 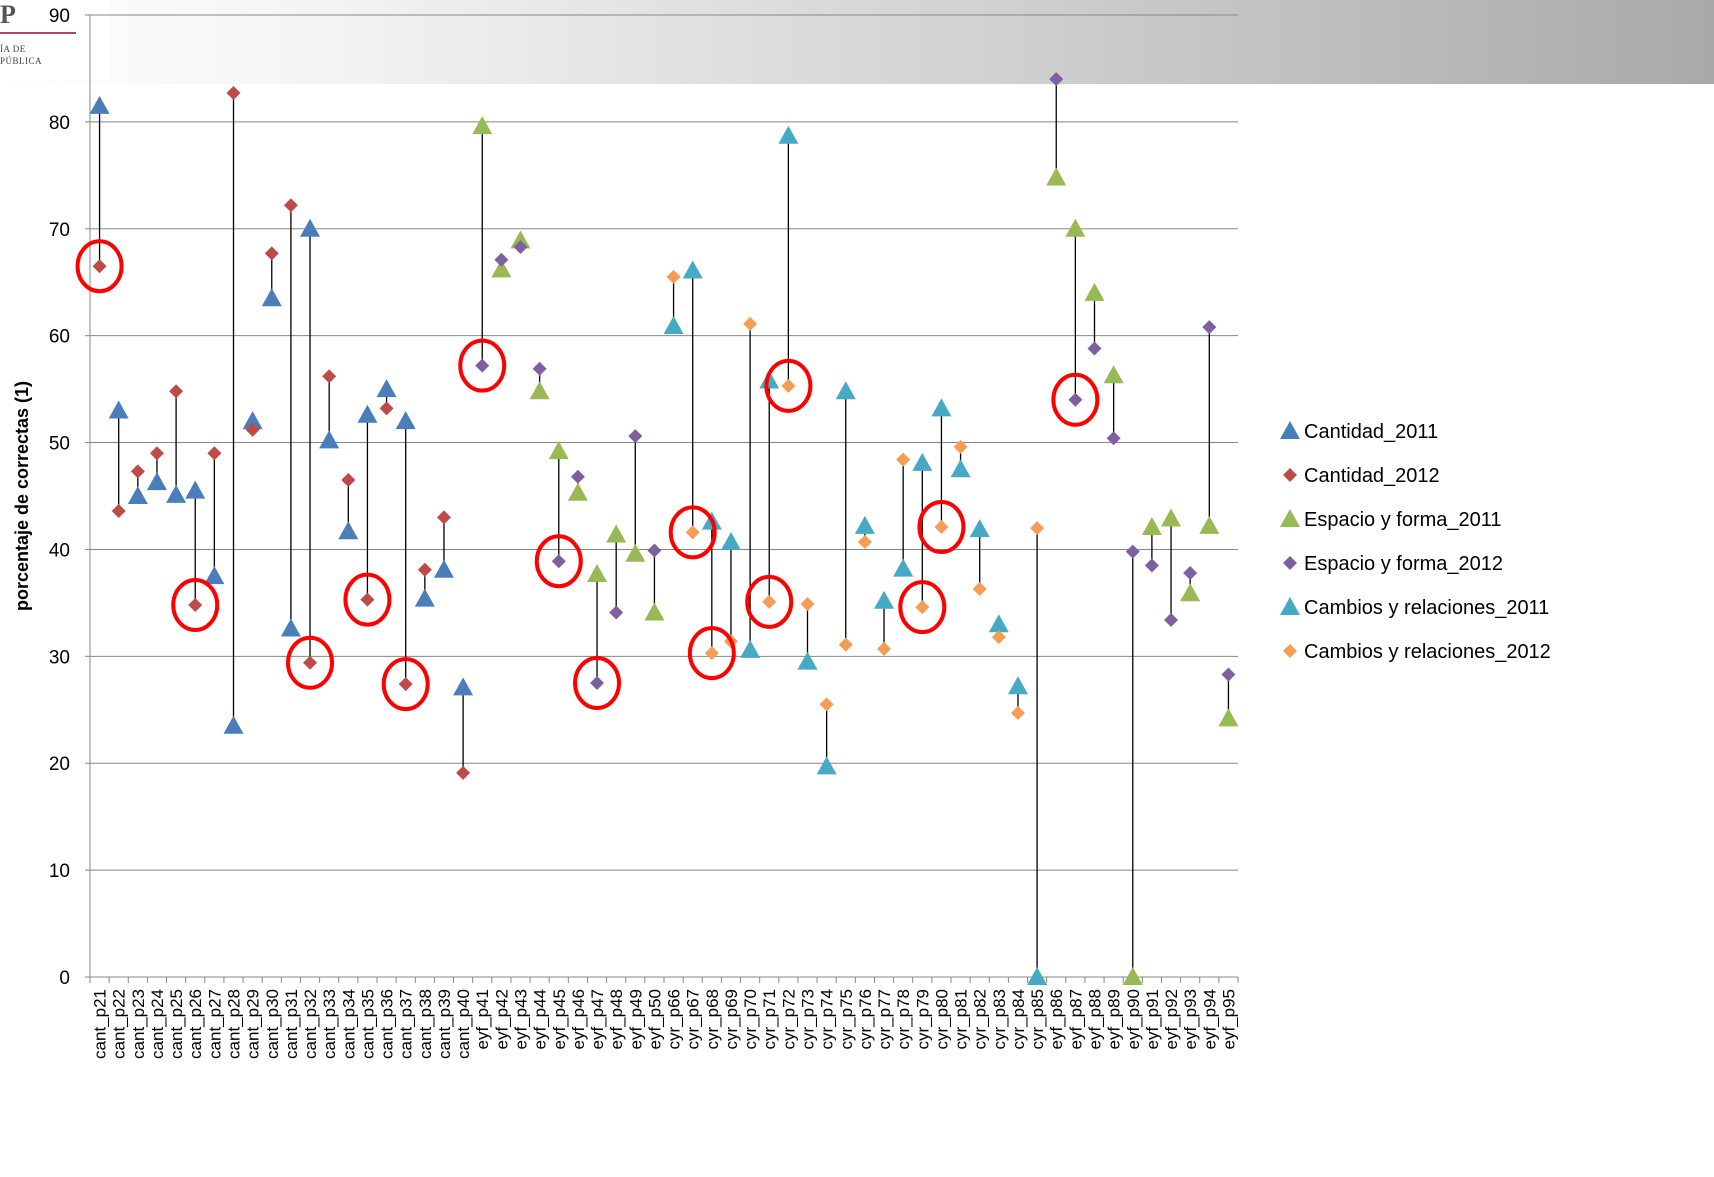 I want to click on x-category-label: cant_p32, so click(x=310, y=1024).